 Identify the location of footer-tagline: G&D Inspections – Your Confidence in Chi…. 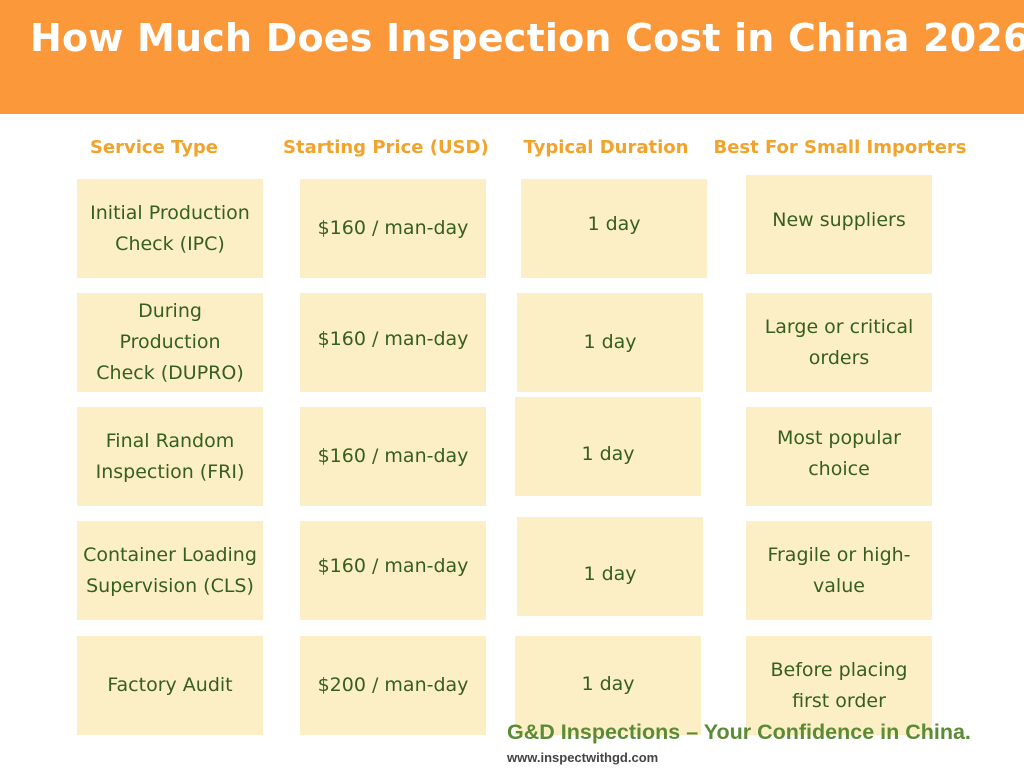
(739, 732).